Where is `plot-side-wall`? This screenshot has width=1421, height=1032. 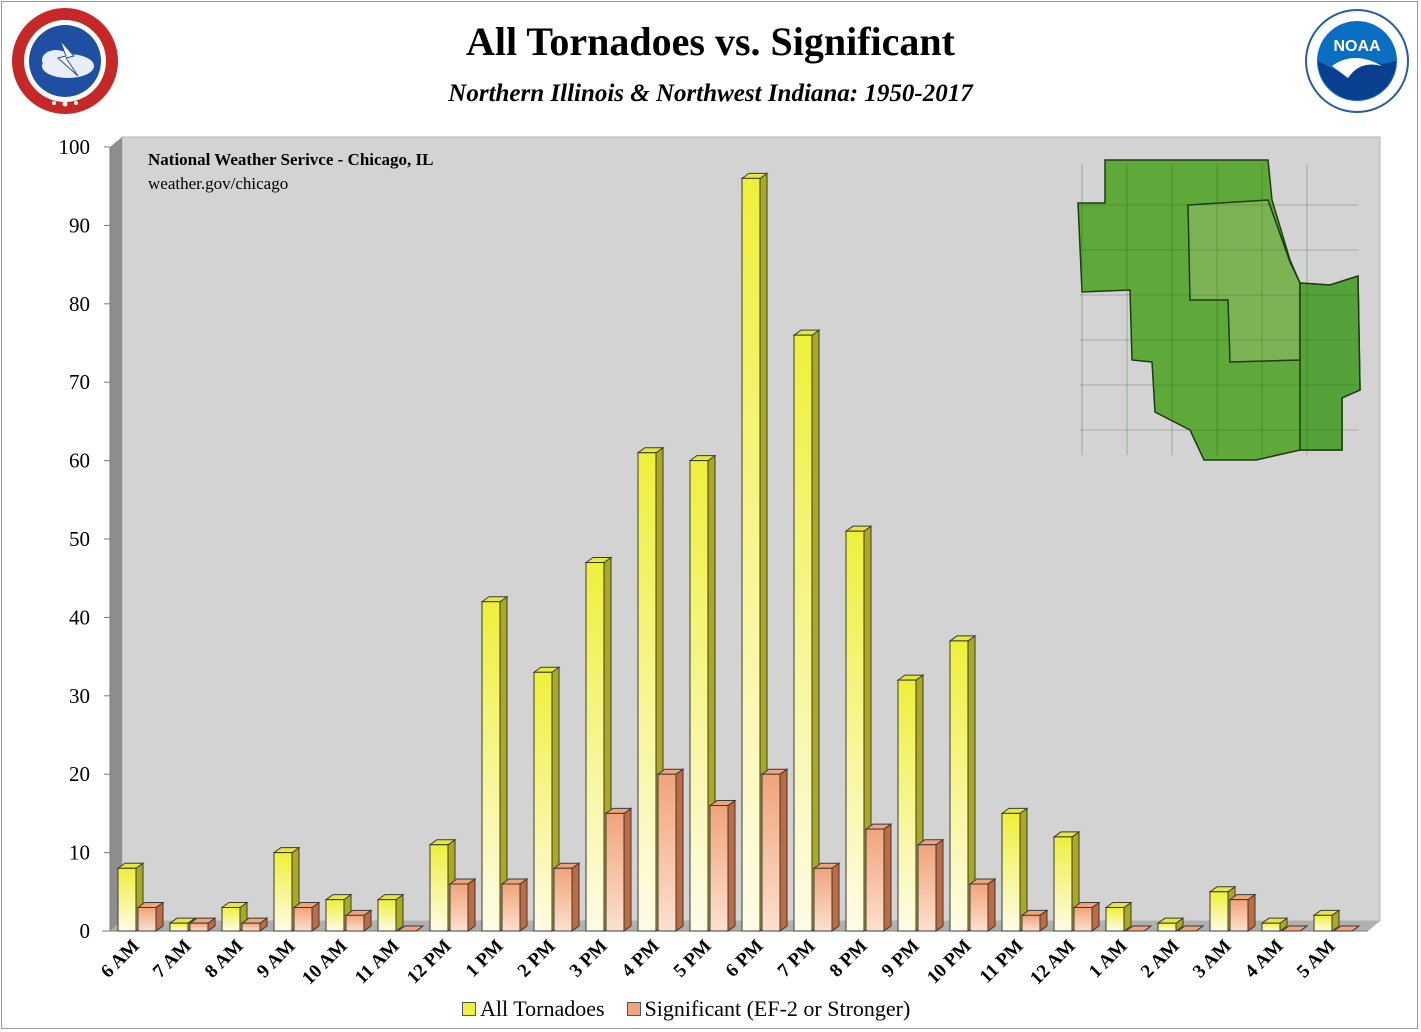
plot-side-wall is located at coordinates (116, 534).